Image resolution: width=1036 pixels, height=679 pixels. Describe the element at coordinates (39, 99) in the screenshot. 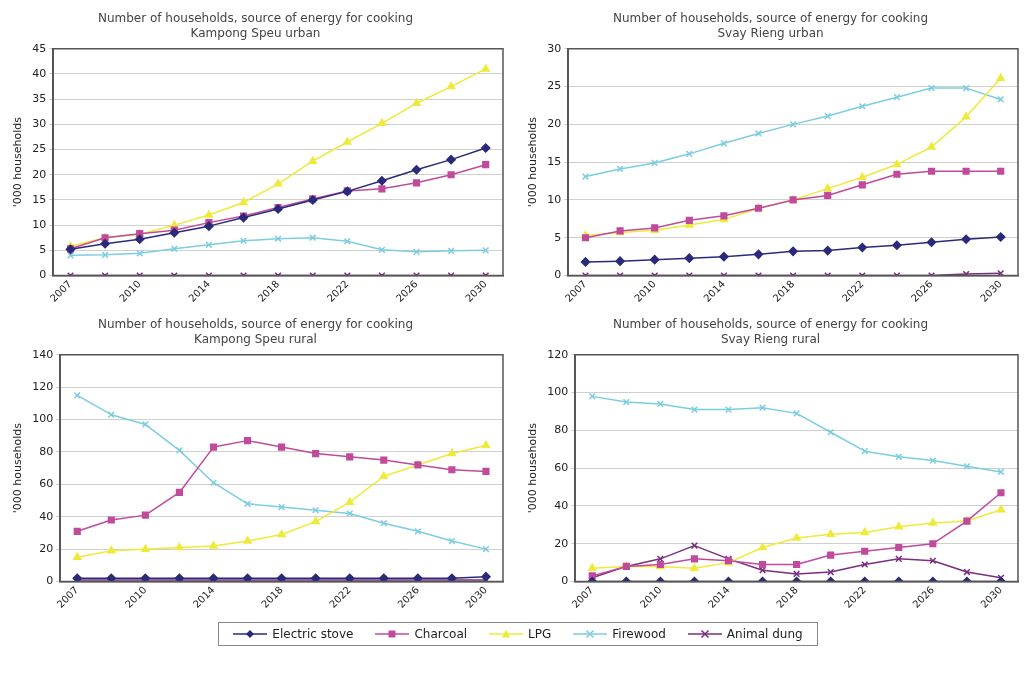

I see `y-tick-label: 35` at that location.